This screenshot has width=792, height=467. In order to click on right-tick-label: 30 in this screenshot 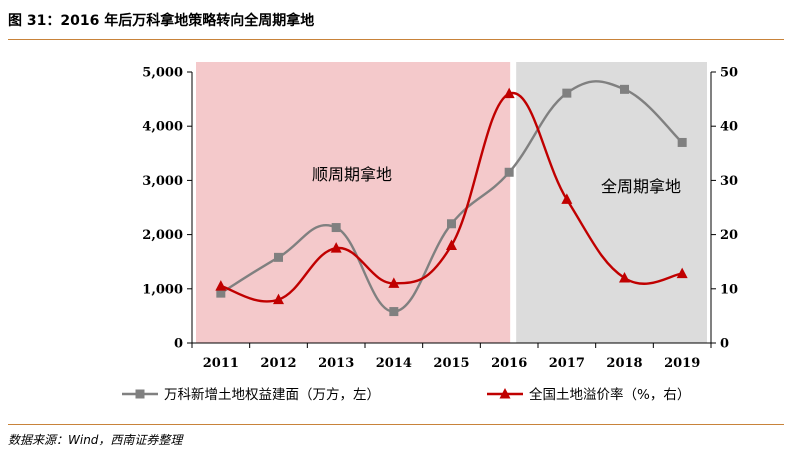, I will do `click(729, 181)`.